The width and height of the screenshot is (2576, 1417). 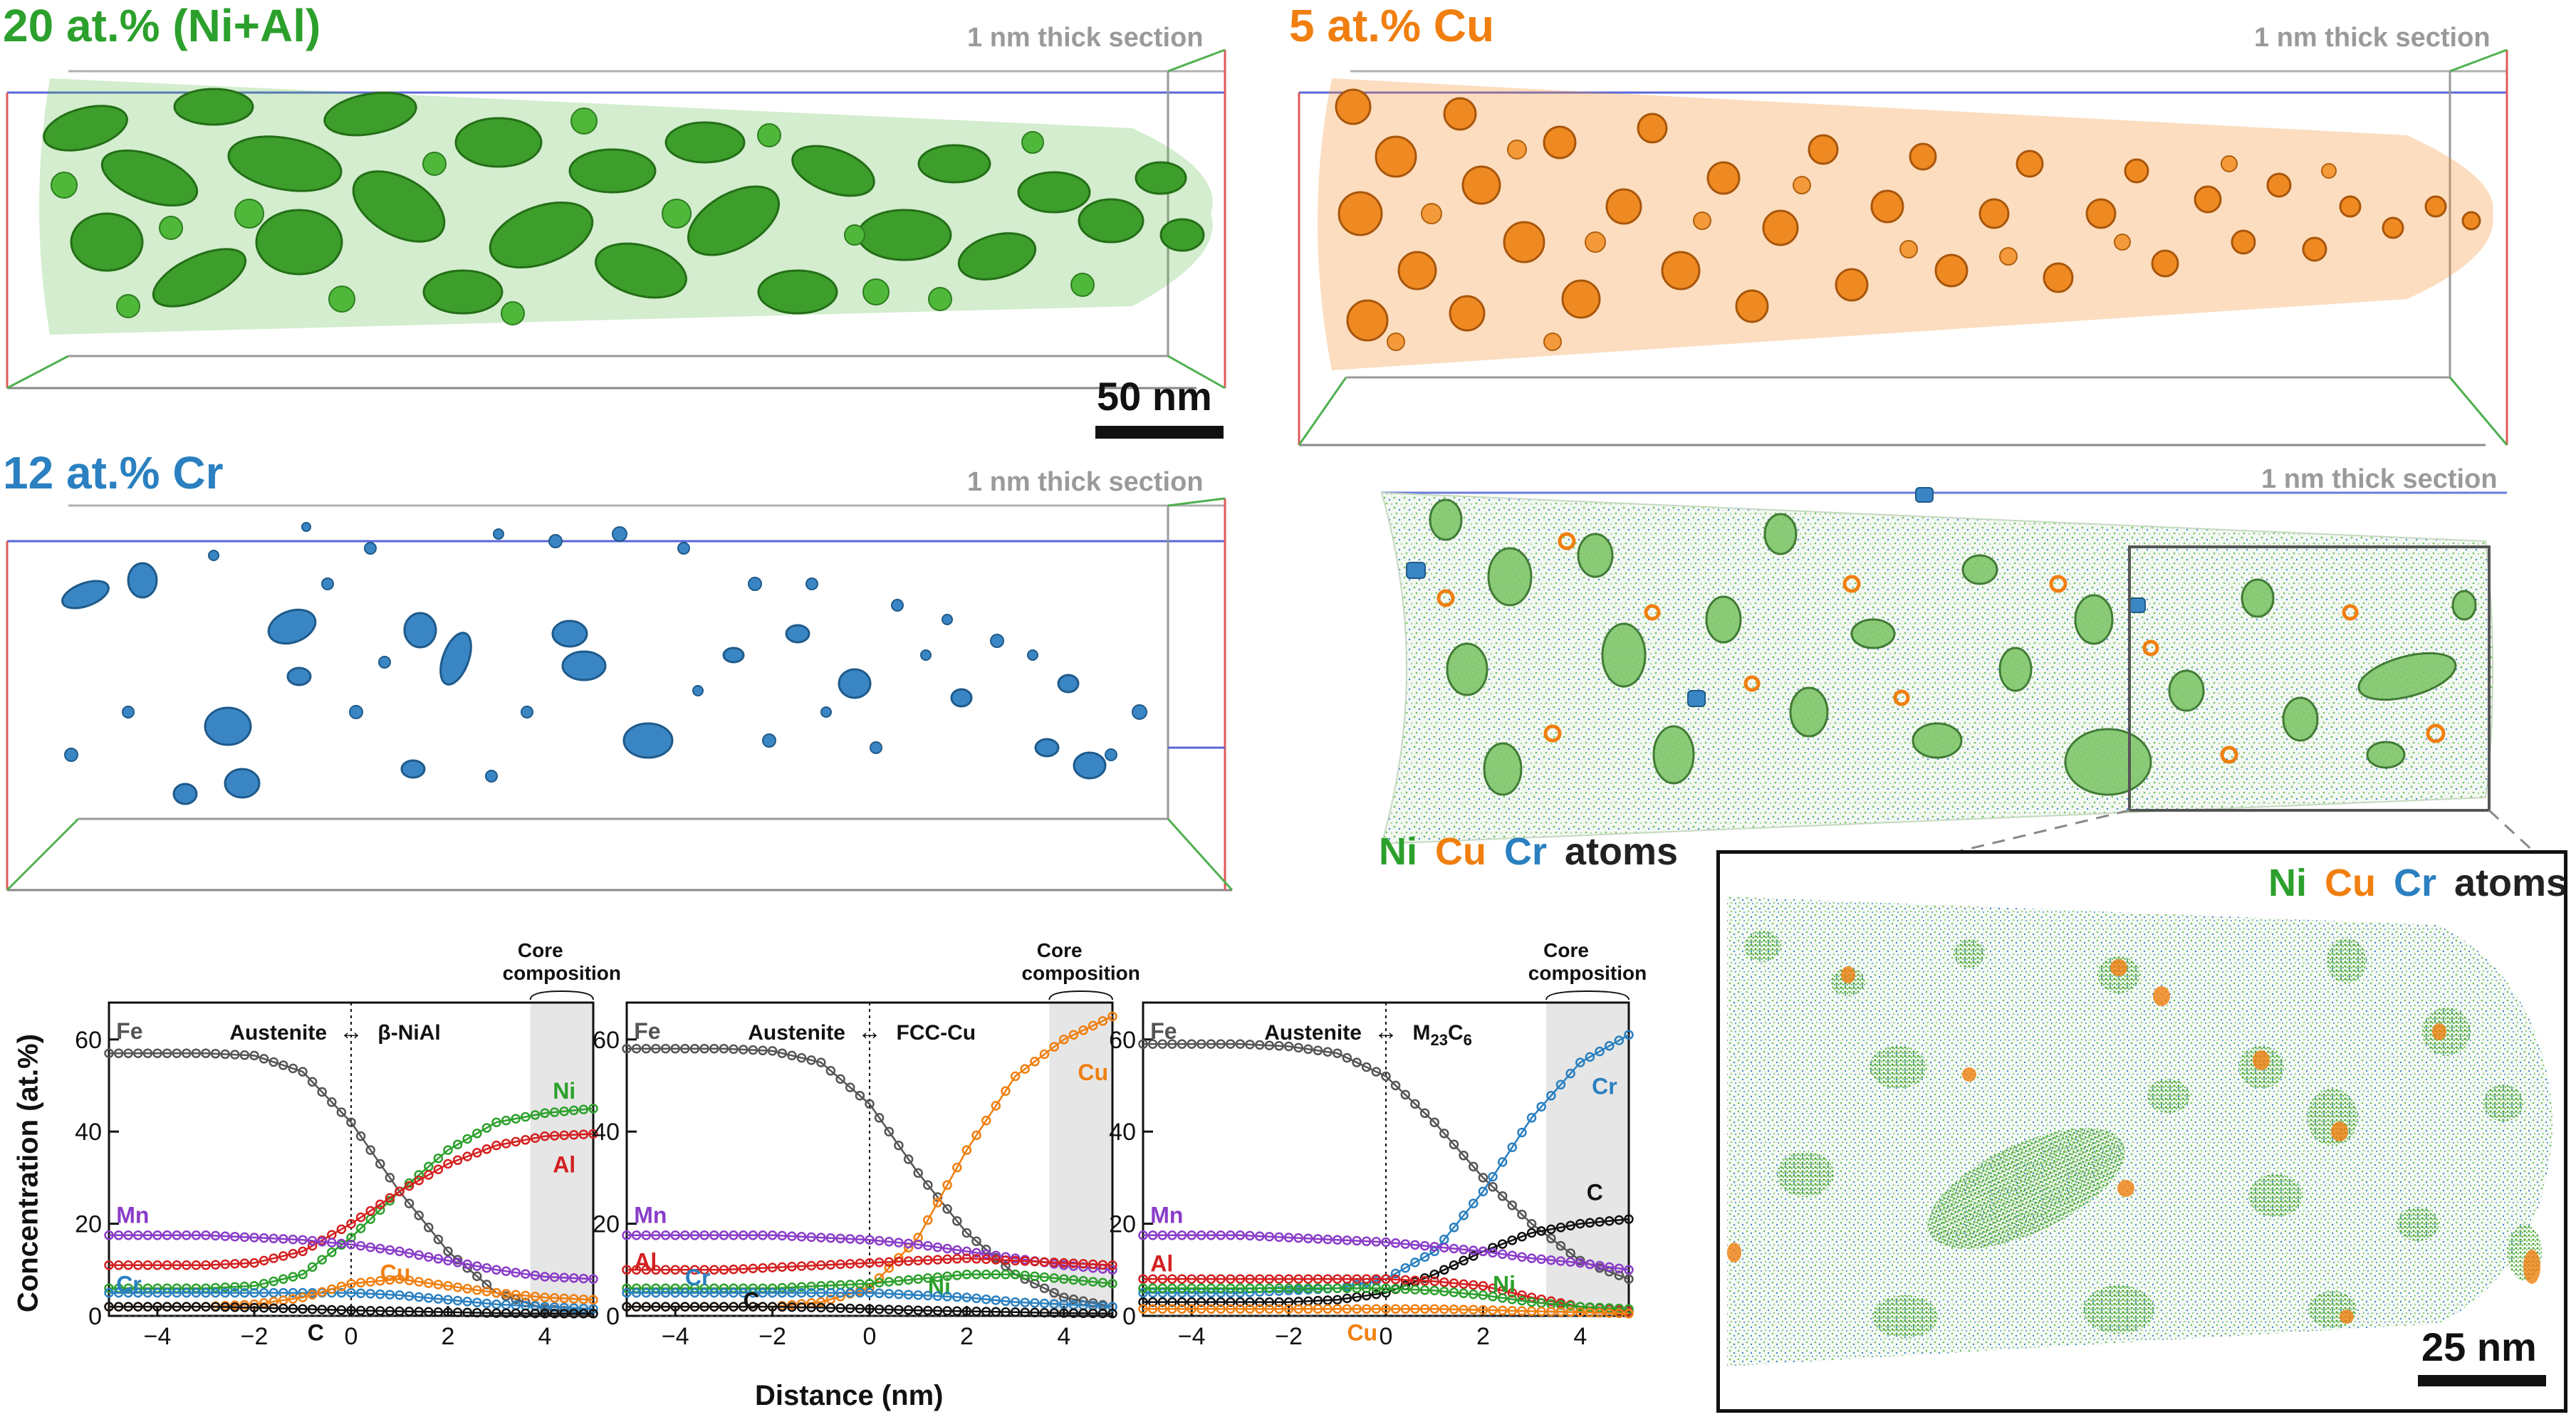 I want to click on panel-title: 12 at.% Cr, so click(x=113, y=472).